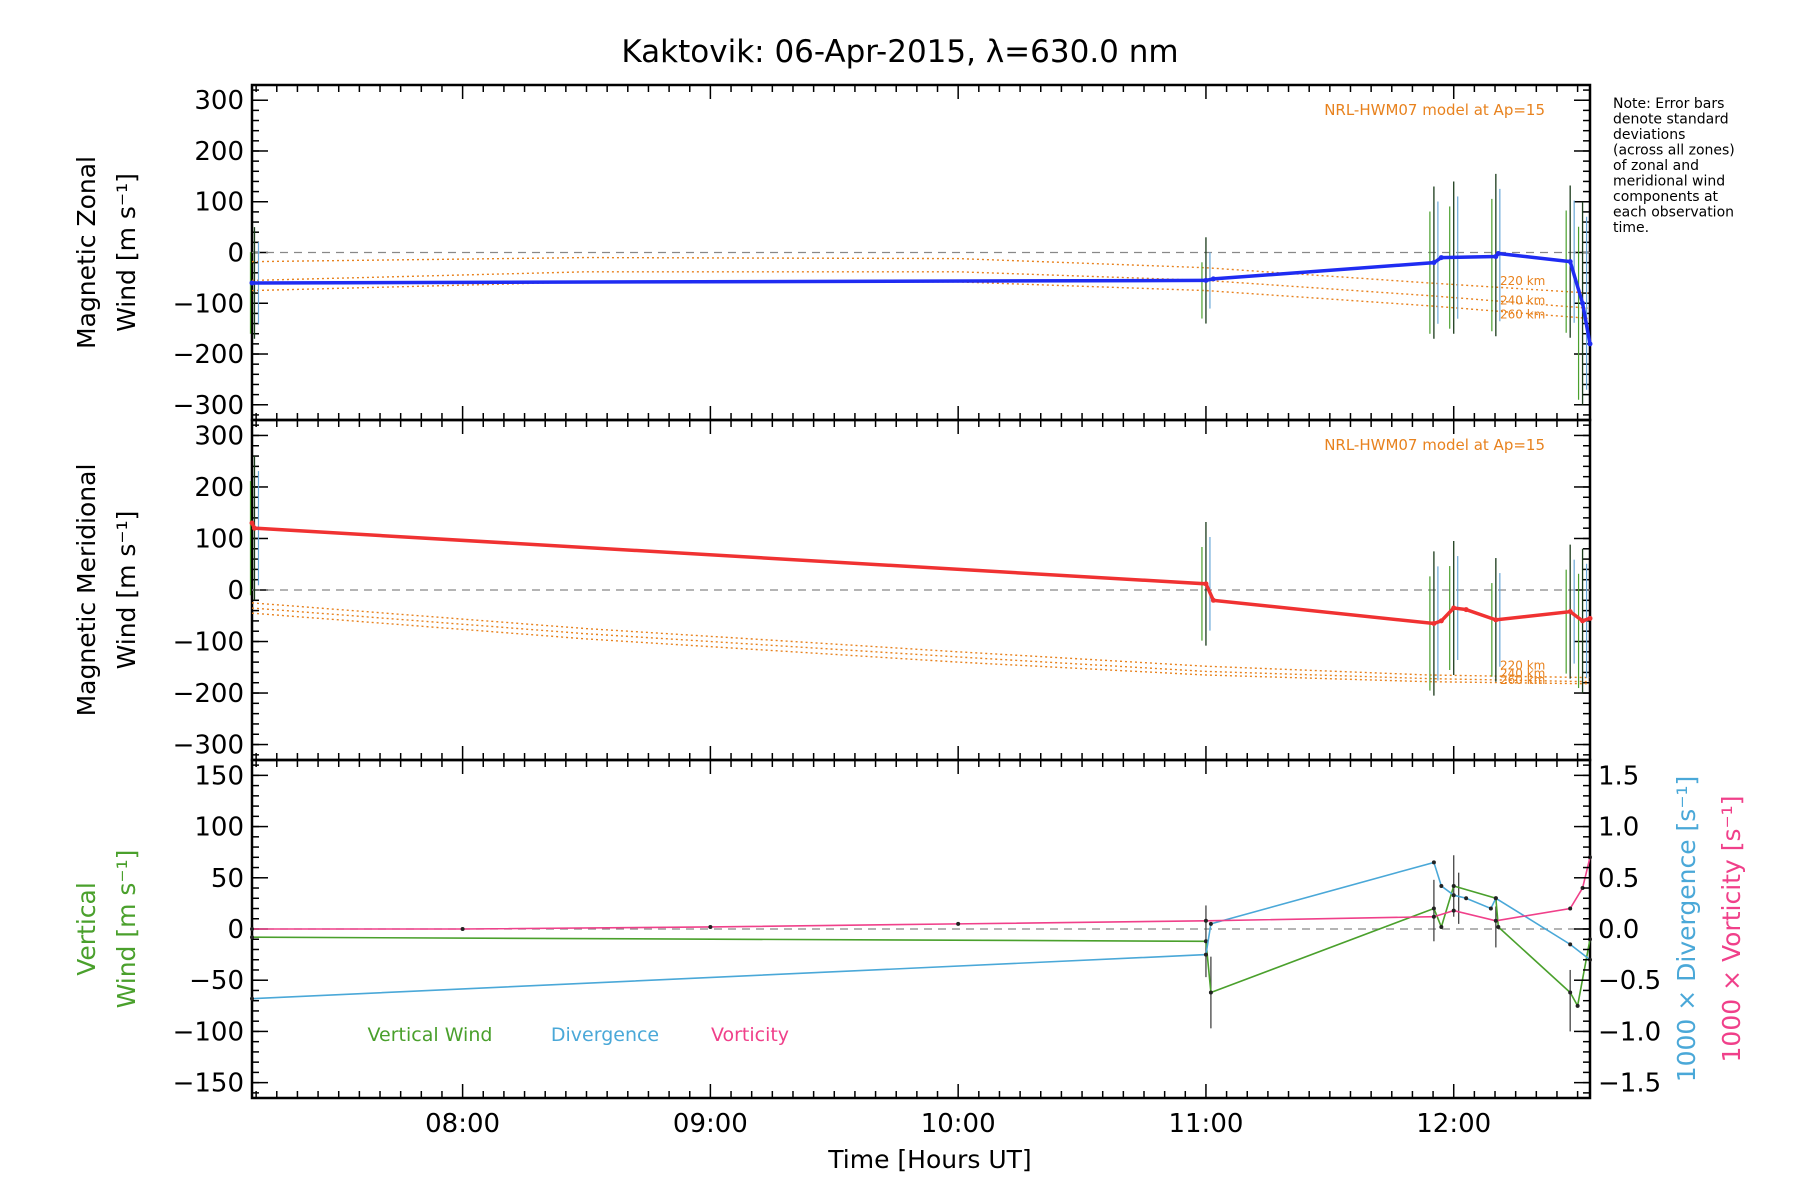  What do you see at coordinates (1669, 182) in the screenshot?
I see `note-line: meridional wind` at bounding box center [1669, 182].